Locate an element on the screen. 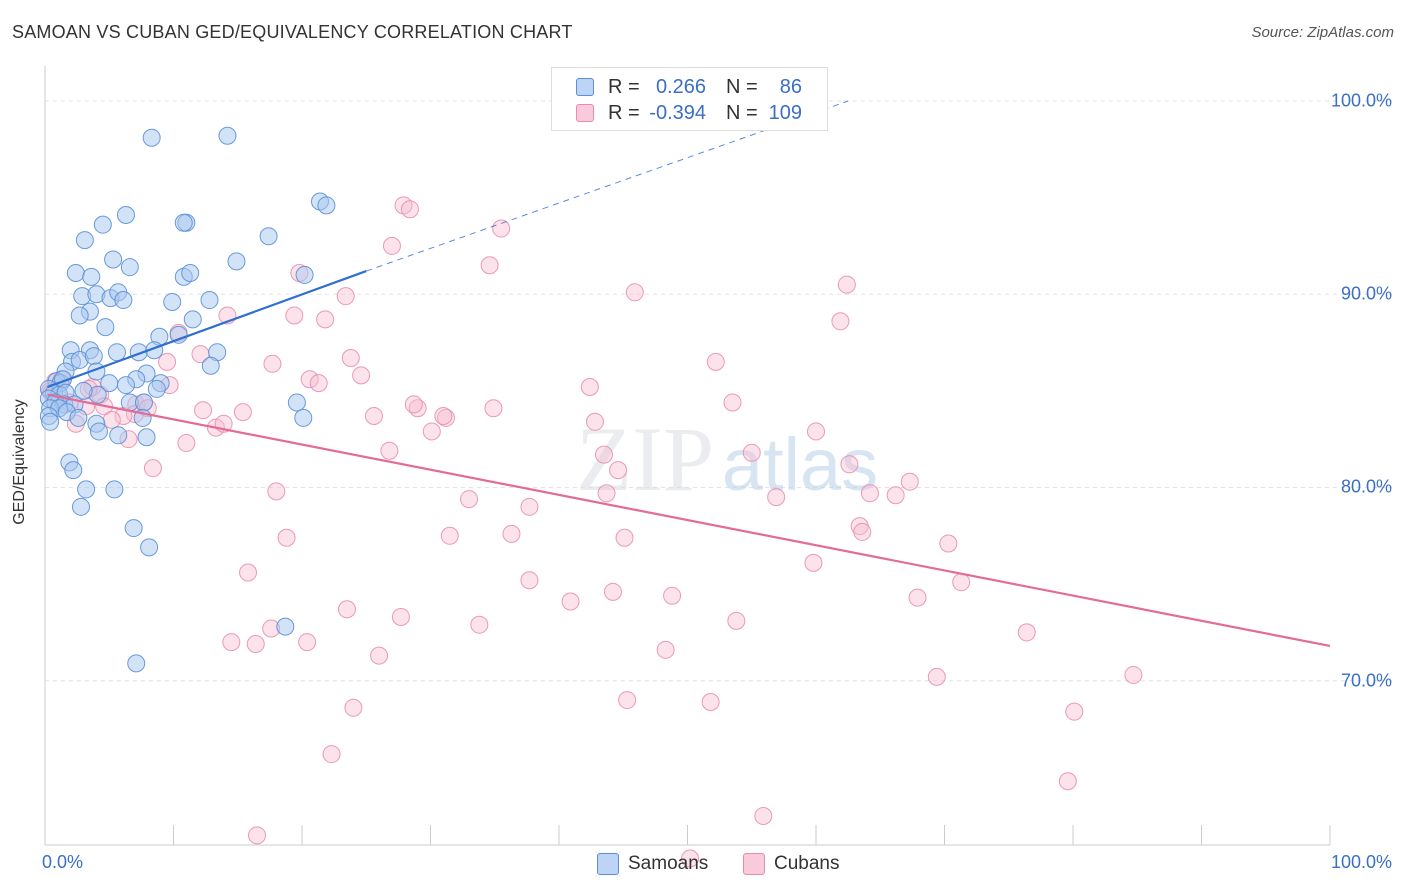  bottom-legend-cubans: Cubans is located at coordinates (791, 864).